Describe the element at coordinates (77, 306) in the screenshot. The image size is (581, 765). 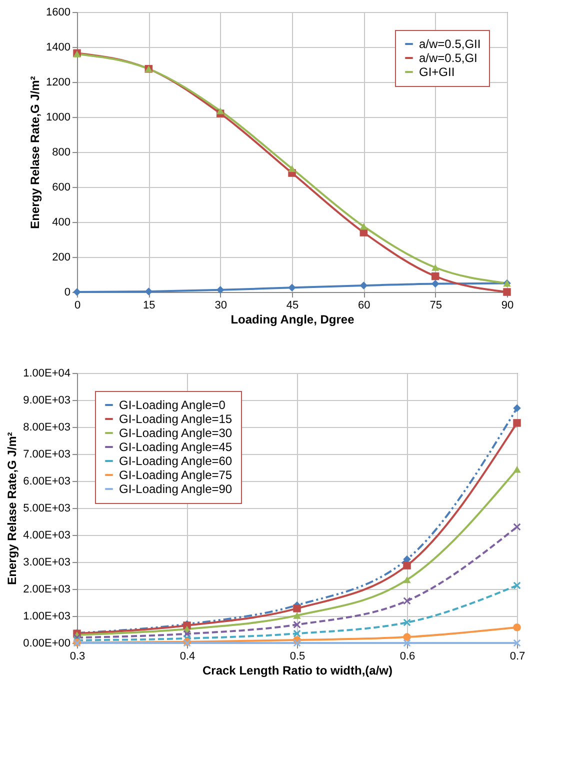
I see `x-tick-label: 0` at that location.